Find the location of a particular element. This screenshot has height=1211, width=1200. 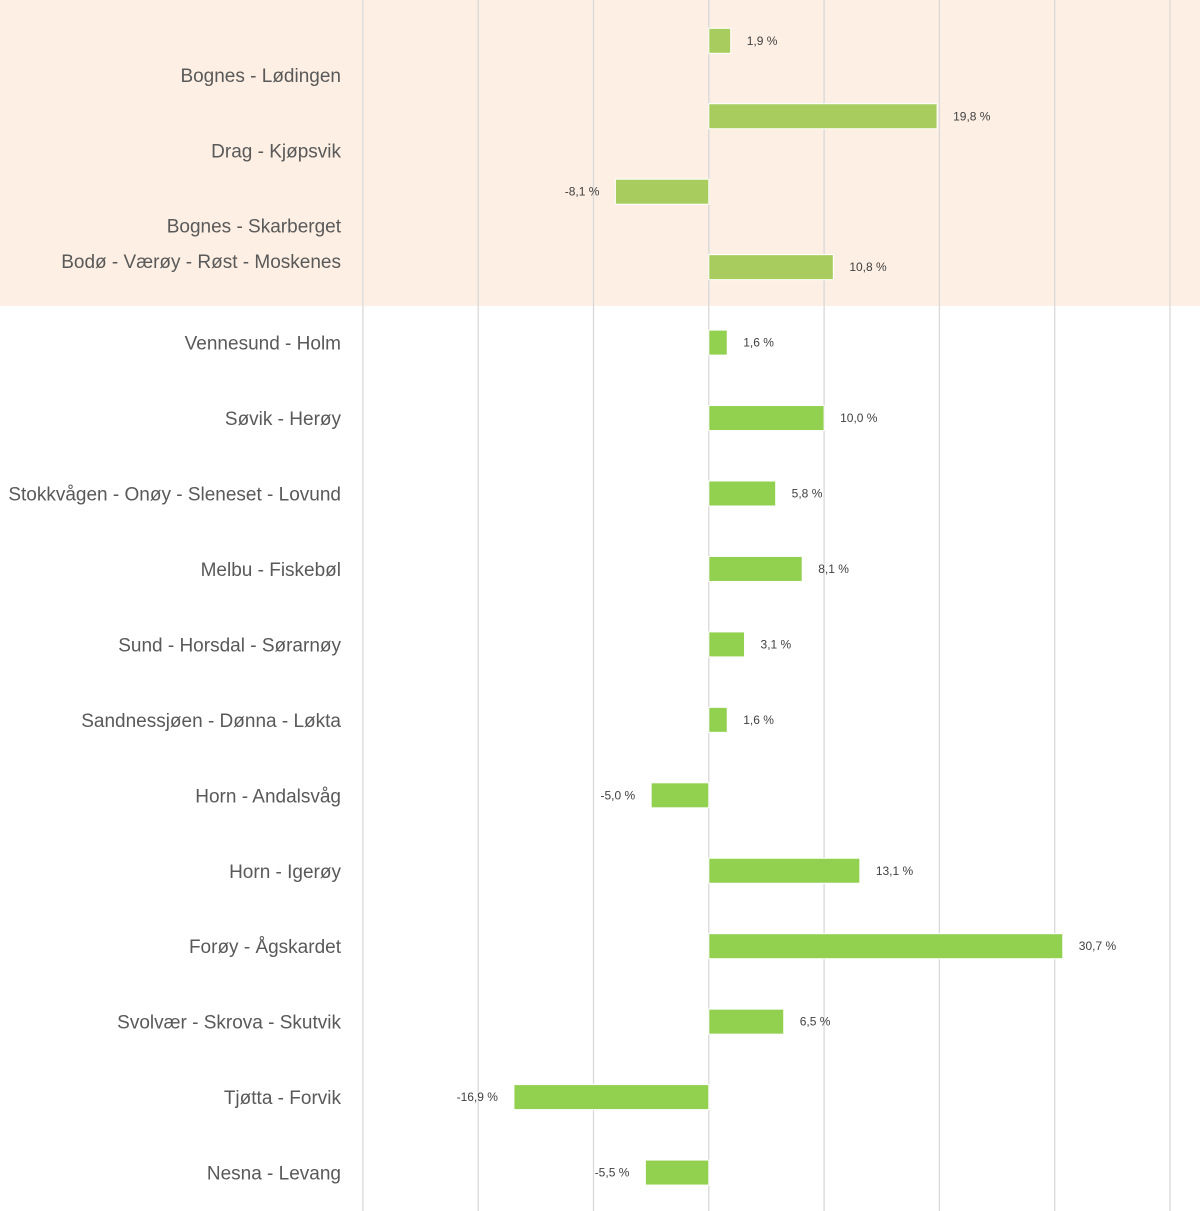

category-label: Søvik - Herøy is located at coordinates (283, 419).